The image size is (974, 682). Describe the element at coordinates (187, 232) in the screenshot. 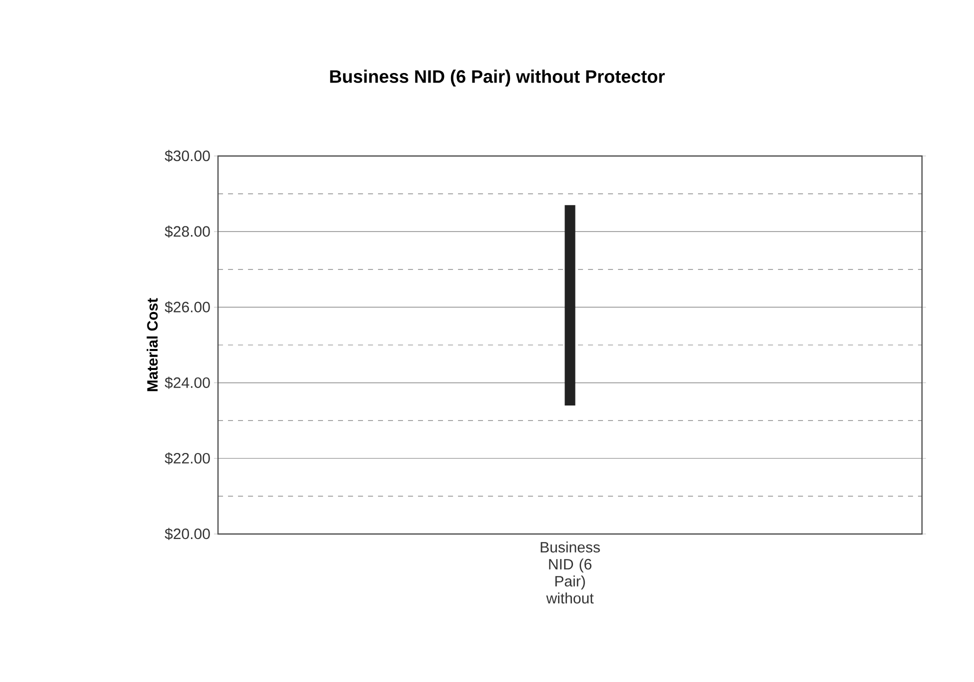

I see `y-tick-label: $28.00` at that location.